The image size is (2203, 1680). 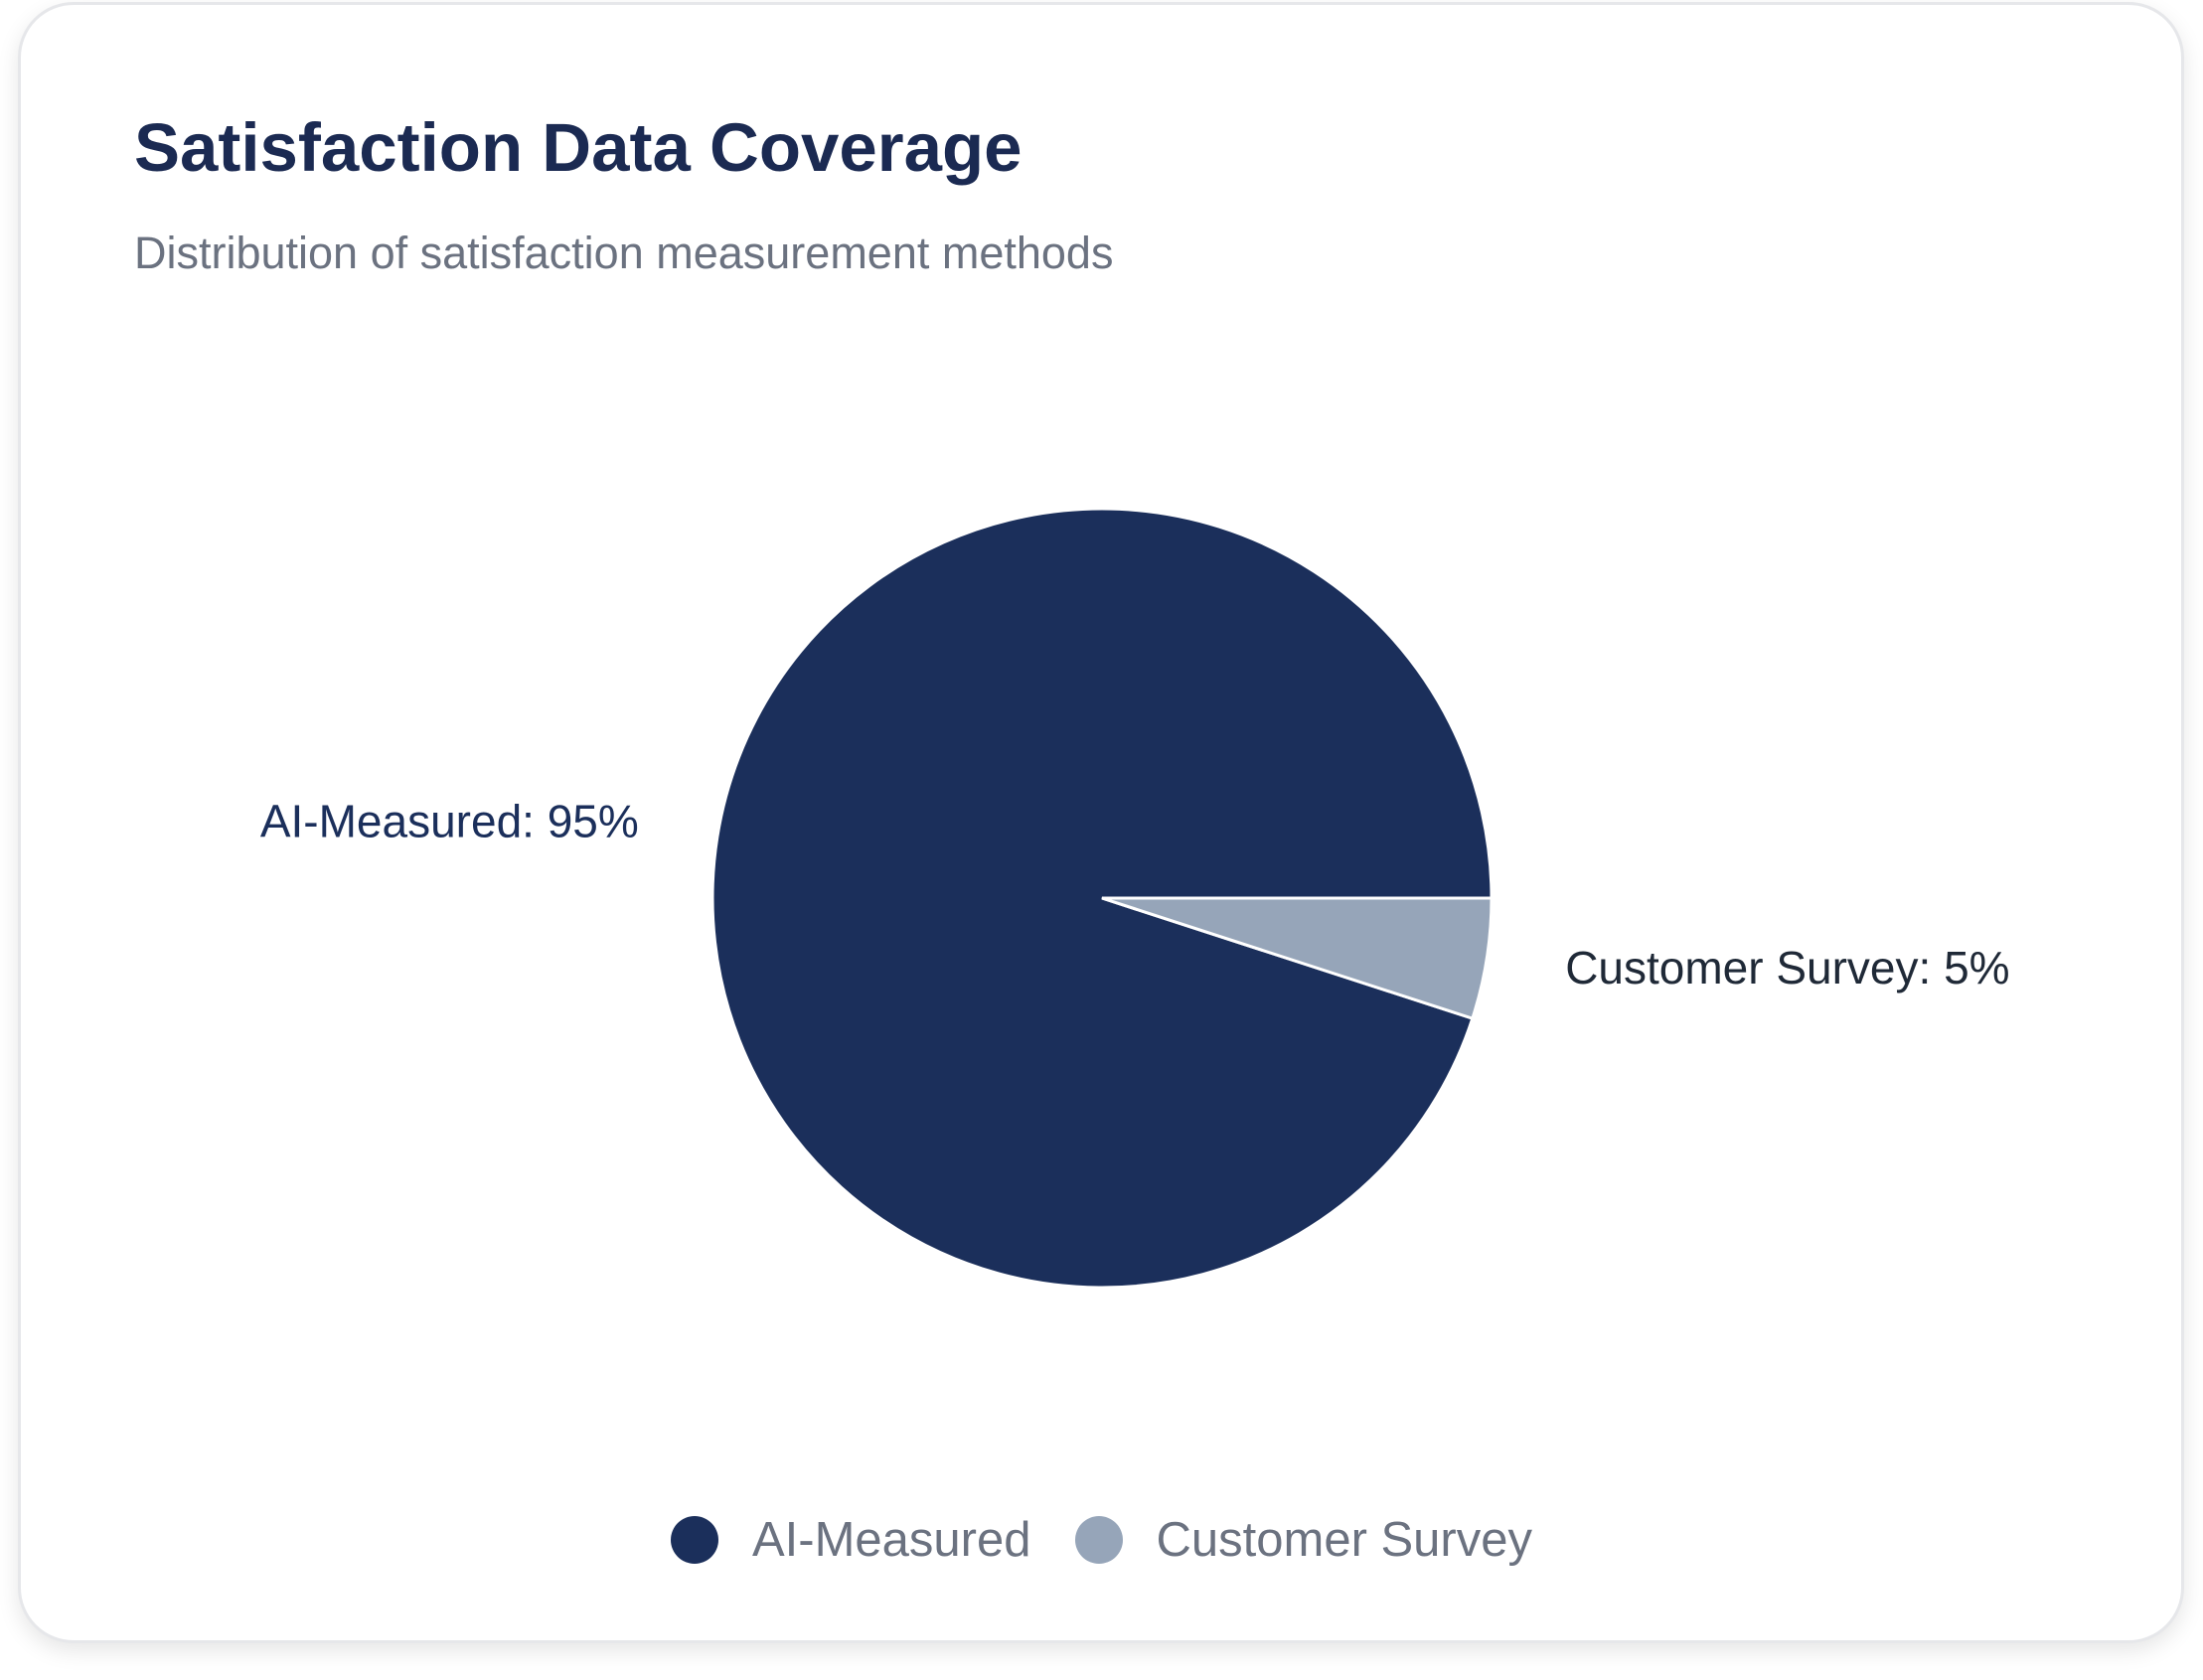 I want to click on legend-label: AI-Measured, so click(x=891, y=1540).